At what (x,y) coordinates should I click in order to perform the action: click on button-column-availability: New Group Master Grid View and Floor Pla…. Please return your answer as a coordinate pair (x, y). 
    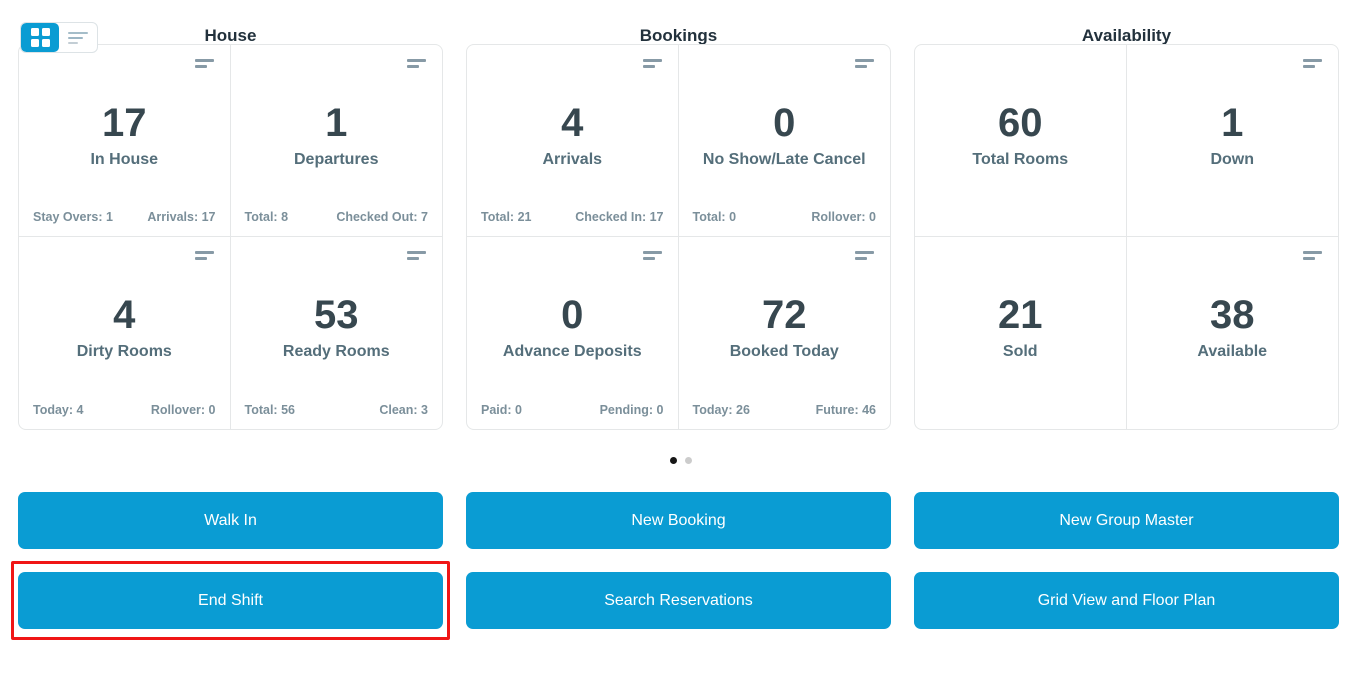
    Looking at the image, I should click on (1126, 560).